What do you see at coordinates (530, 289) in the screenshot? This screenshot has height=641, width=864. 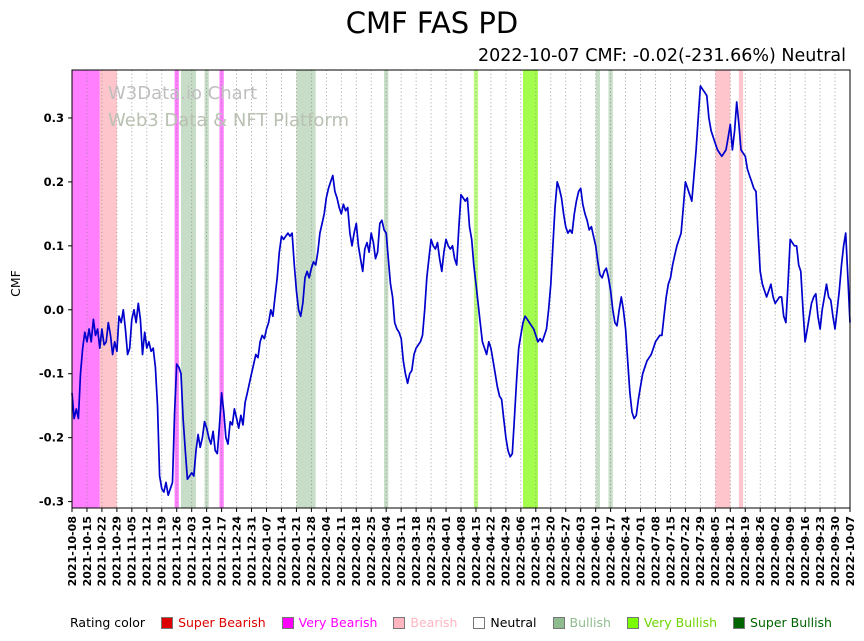 I see `rating-band-very-bullish` at bounding box center [530, 289].